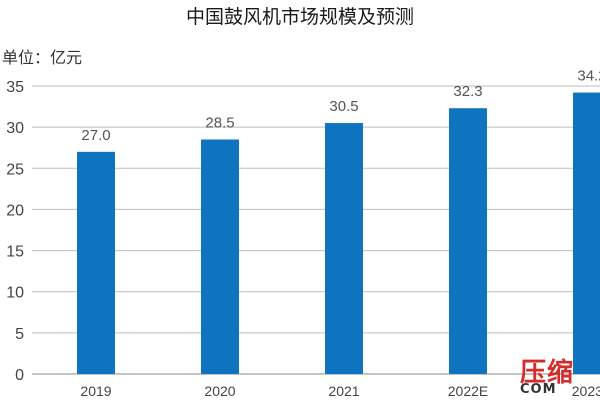 This screenshot has height=400, width=600. I want to click on chart-title: 中国鼓风机市场规模及预测, so click(299, 17).